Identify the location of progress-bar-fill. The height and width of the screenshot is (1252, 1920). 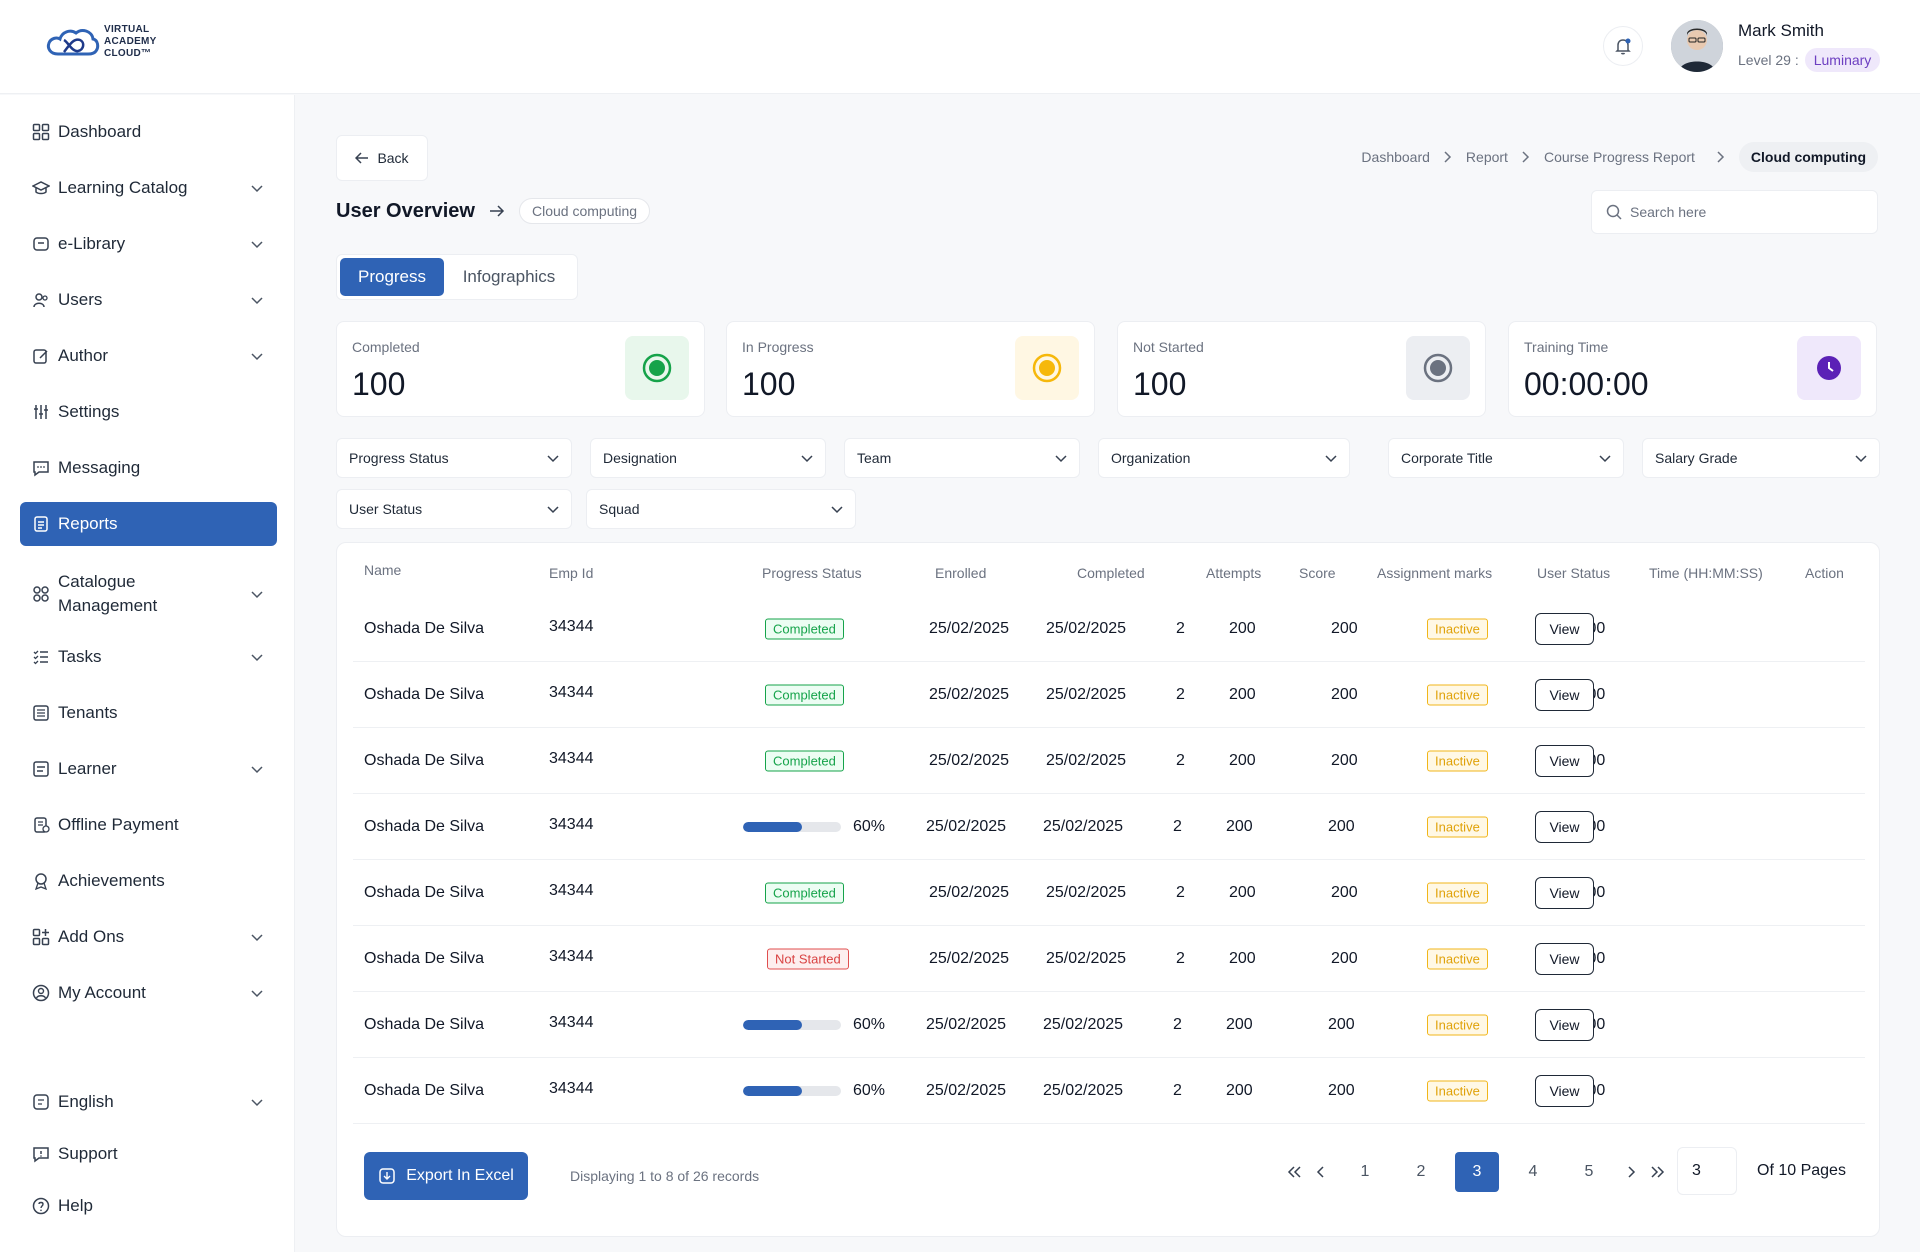
(772, 1024).